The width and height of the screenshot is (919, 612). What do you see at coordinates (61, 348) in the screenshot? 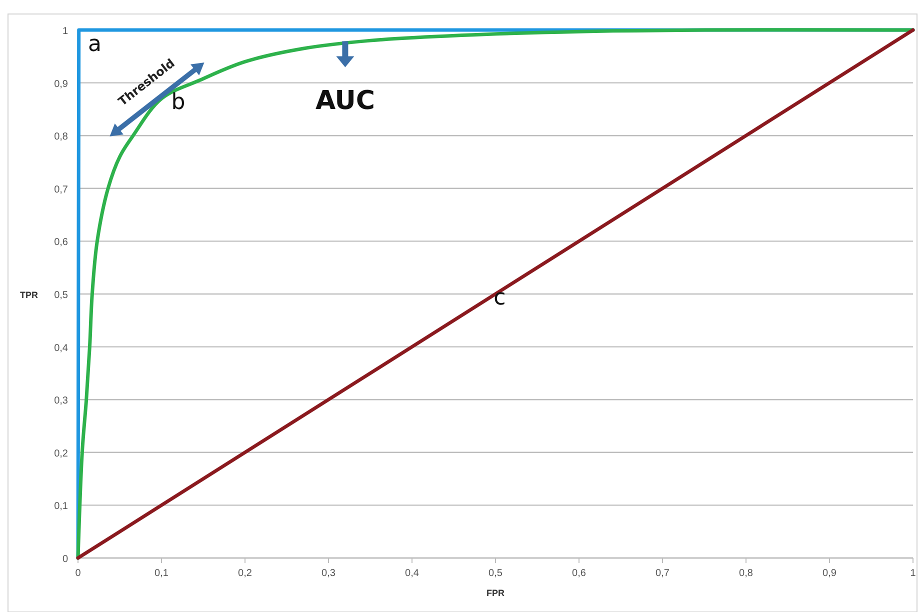
I see `y-tick-label: 0,4` at bounding box center [61, 348].